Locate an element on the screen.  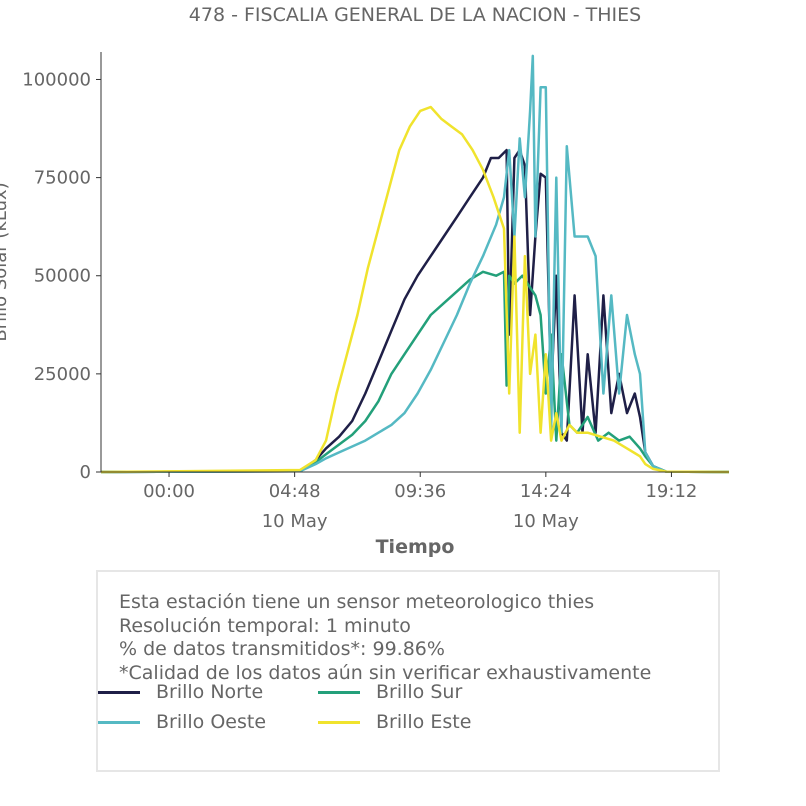
legend-item-brillo-este: Brillo Este is located at coordinates (394, 722).